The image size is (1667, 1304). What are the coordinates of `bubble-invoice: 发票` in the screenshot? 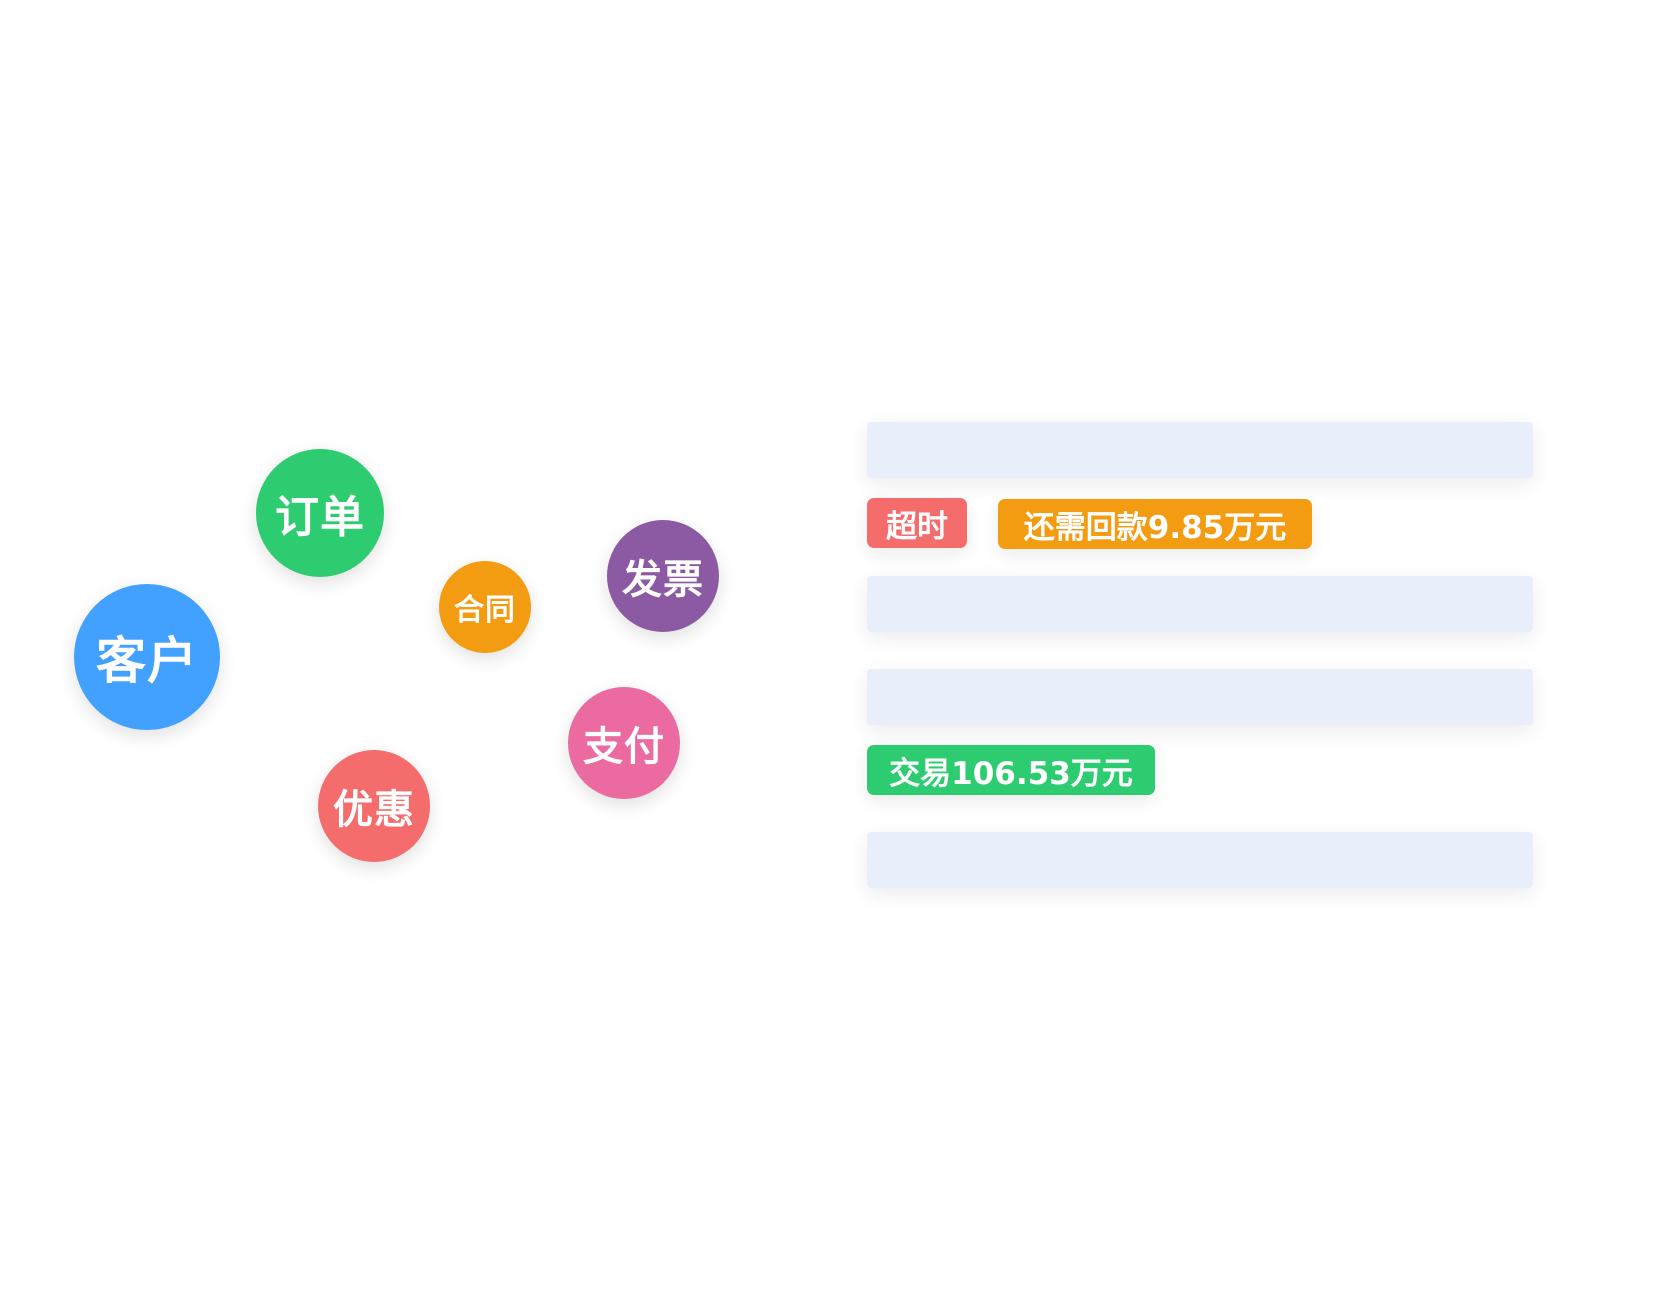 It's located at (663, 576).